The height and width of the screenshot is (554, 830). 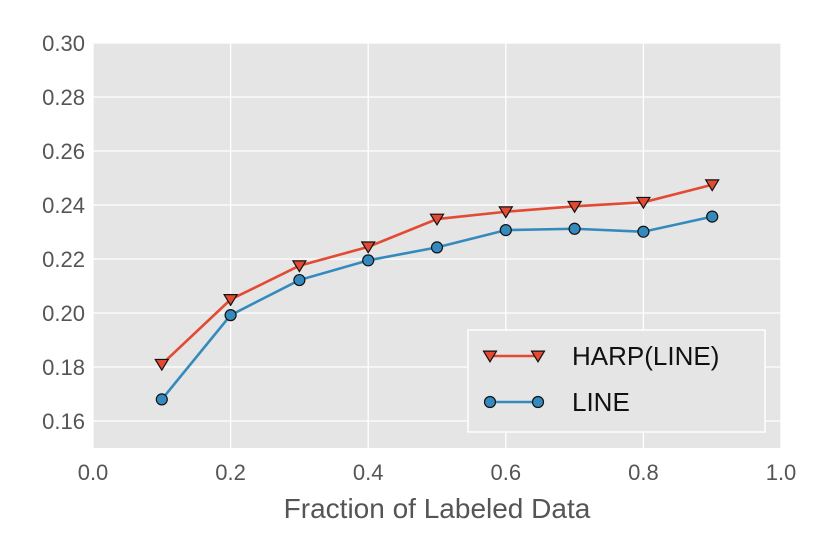 What do you see at coordinates (63, 232) in the screenshot?
I see `y-tick-labels: 0.16 0.18 0.20 0.22 0.24 0.26 0.28 0.30` at bounding box center [63, 232].